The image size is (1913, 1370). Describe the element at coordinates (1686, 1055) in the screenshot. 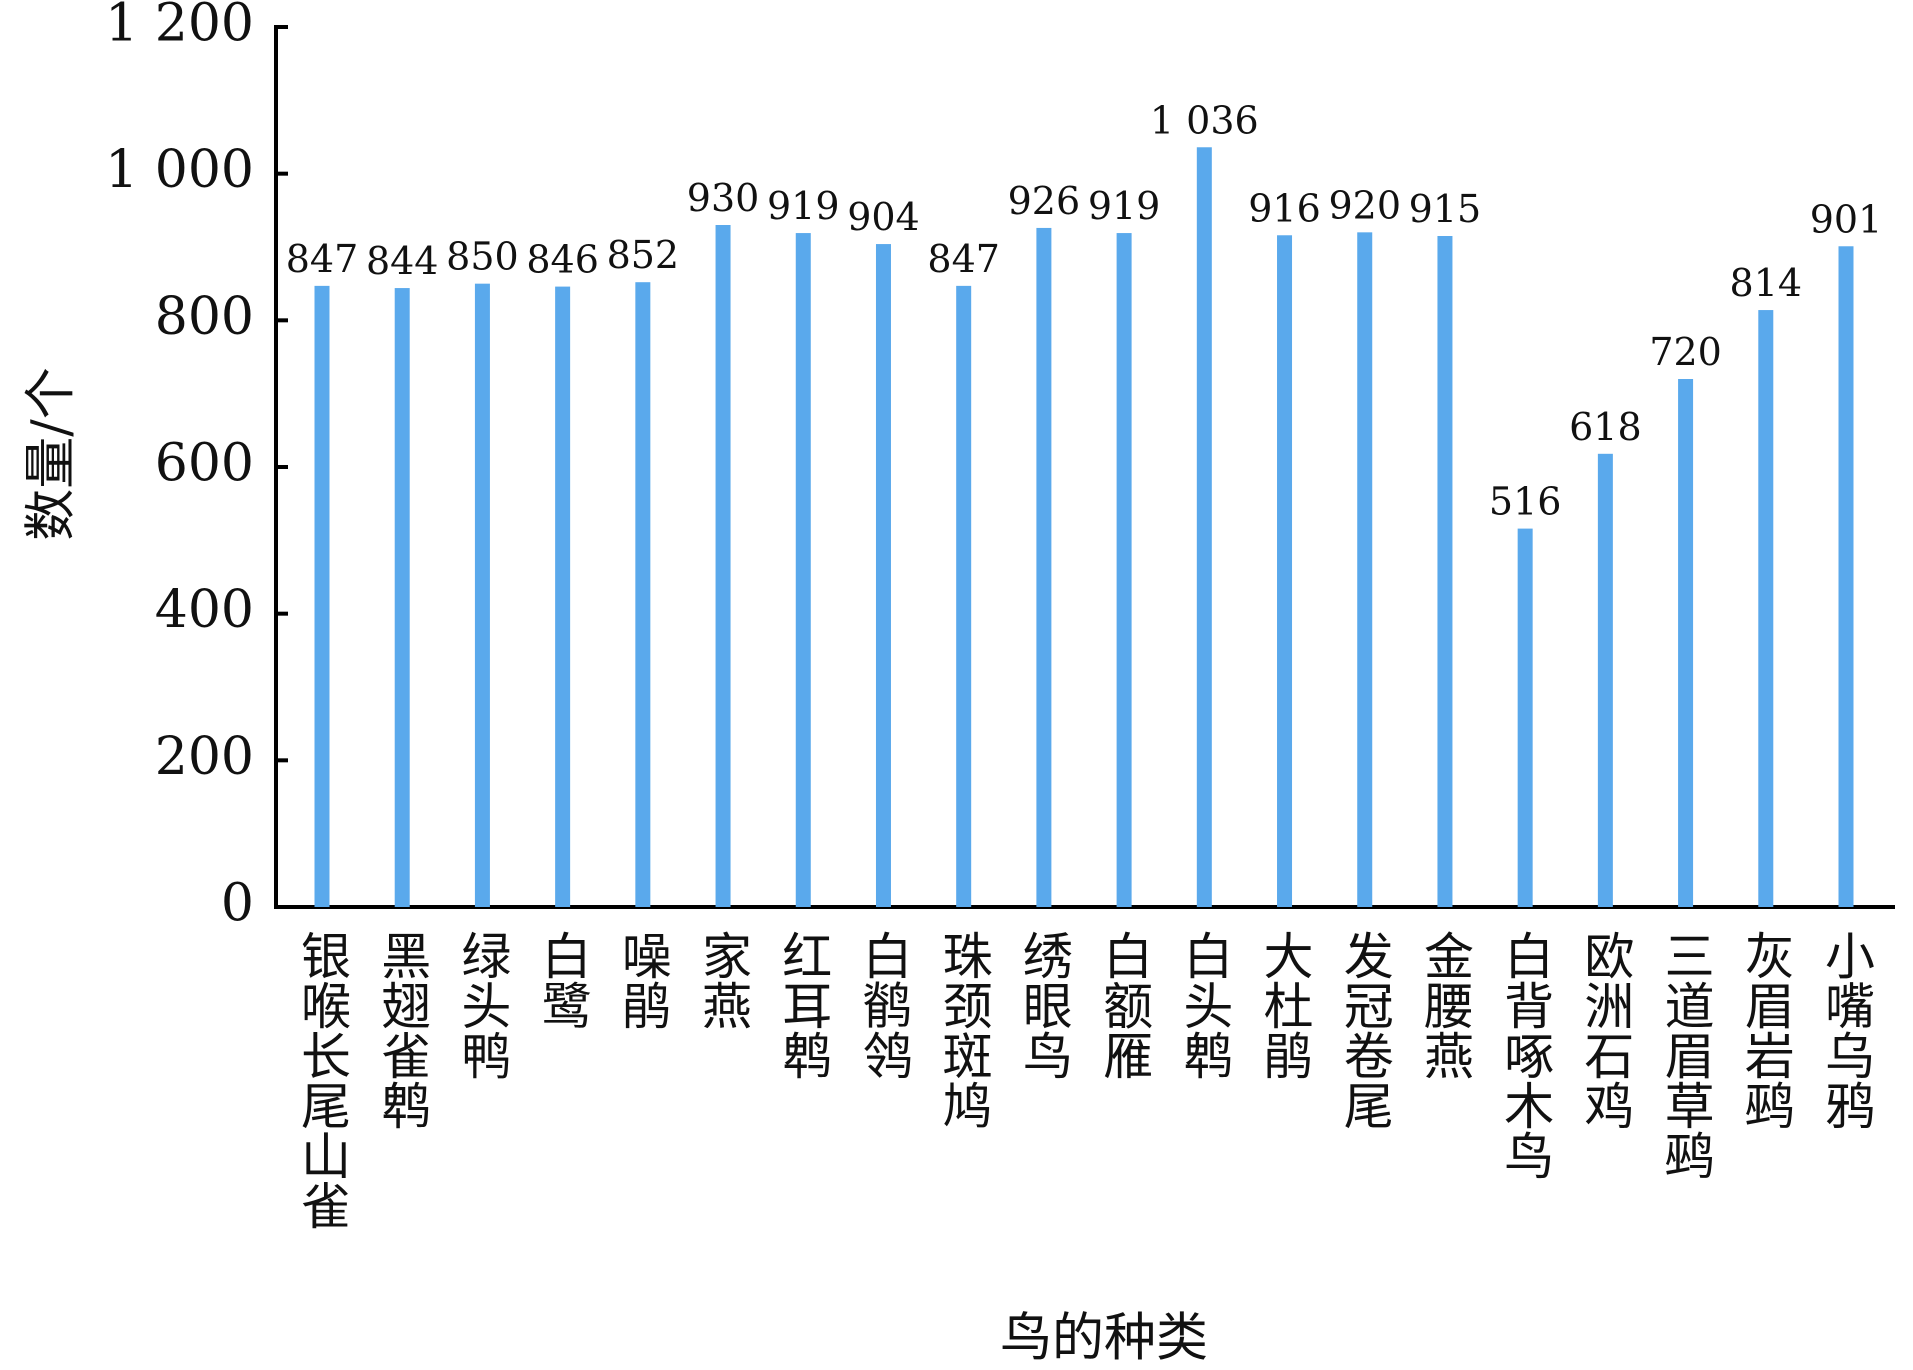

I see `x-tick-label: 三道眉草鹀` at that location.